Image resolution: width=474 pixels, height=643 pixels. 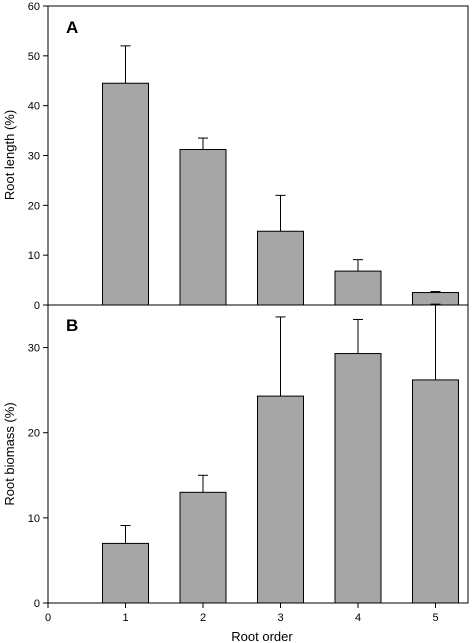 What do you see at coordinates (34, 519) in the screenshot?
I see `panel-b-y-tick-label: 10` at bounding box center [34, 519].